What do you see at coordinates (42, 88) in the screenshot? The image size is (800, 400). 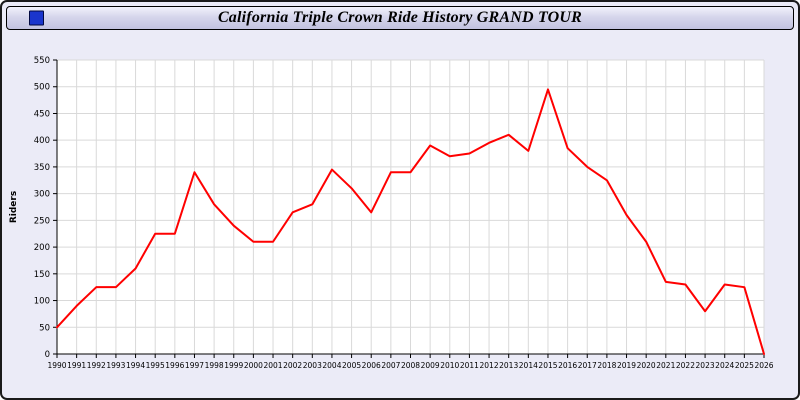 I see `y-tick-label: 500` at bounding box center [42, 88].